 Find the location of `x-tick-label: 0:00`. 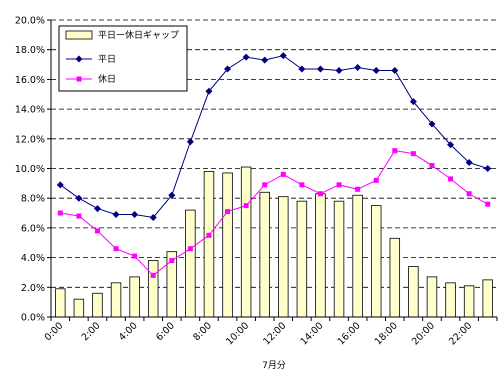

x-tick-label: 0:00 is located at coordinates (54, 331).